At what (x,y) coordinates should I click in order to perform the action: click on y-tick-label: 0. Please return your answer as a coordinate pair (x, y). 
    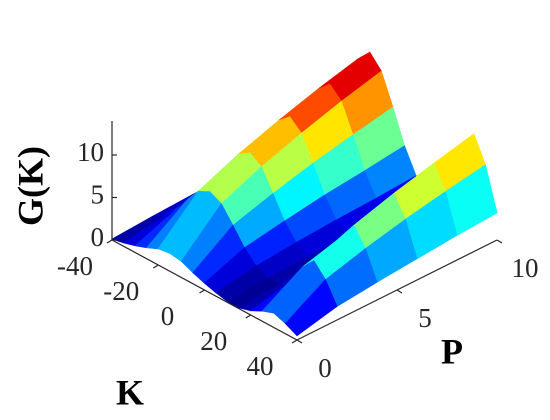
    Looking at the image, I should click on (325, 368).